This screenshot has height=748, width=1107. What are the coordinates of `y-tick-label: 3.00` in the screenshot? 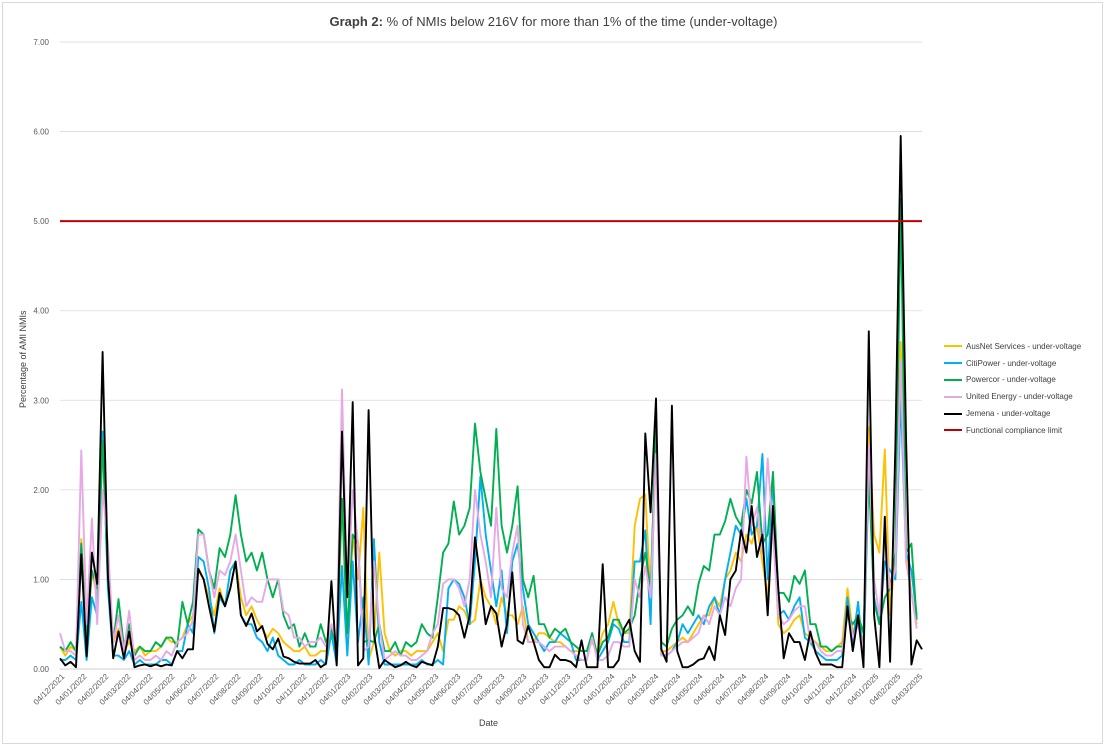 It's located at (41, 400).